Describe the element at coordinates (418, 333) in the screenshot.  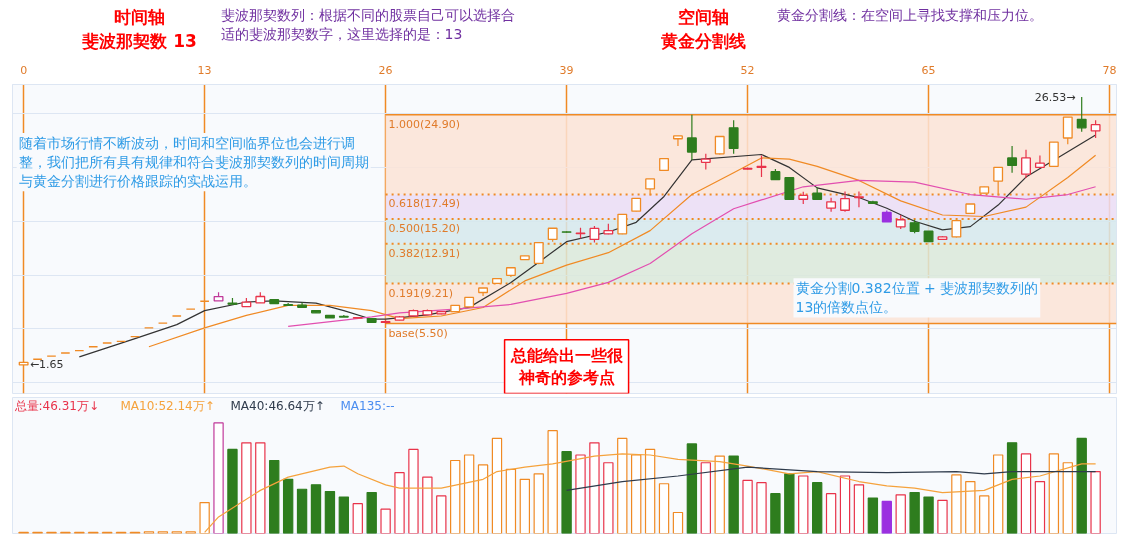
I see `ref-line-label: base(5.50)` at that location.